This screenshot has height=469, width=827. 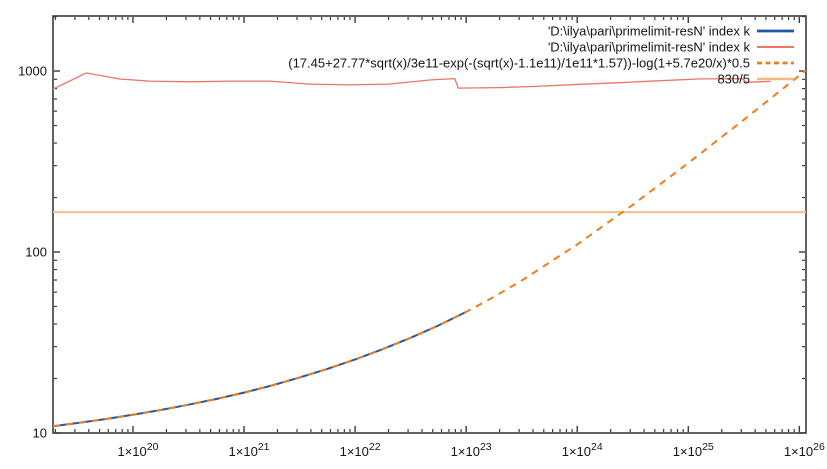 What do you see at coordinates (137, 450) in the screenshot?
I see `x-tick-label: 1×10²⁰` at bounding box center [137, 450].